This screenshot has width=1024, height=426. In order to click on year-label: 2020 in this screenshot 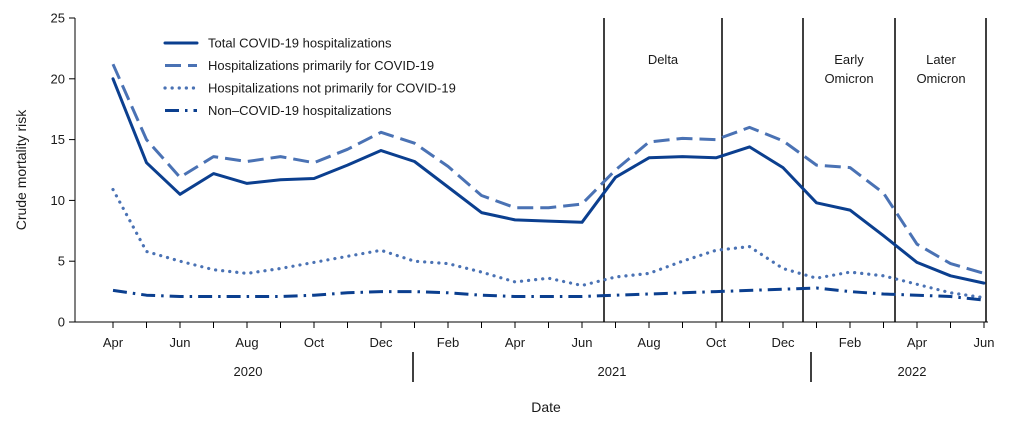, I will do `click(248, 371)`.